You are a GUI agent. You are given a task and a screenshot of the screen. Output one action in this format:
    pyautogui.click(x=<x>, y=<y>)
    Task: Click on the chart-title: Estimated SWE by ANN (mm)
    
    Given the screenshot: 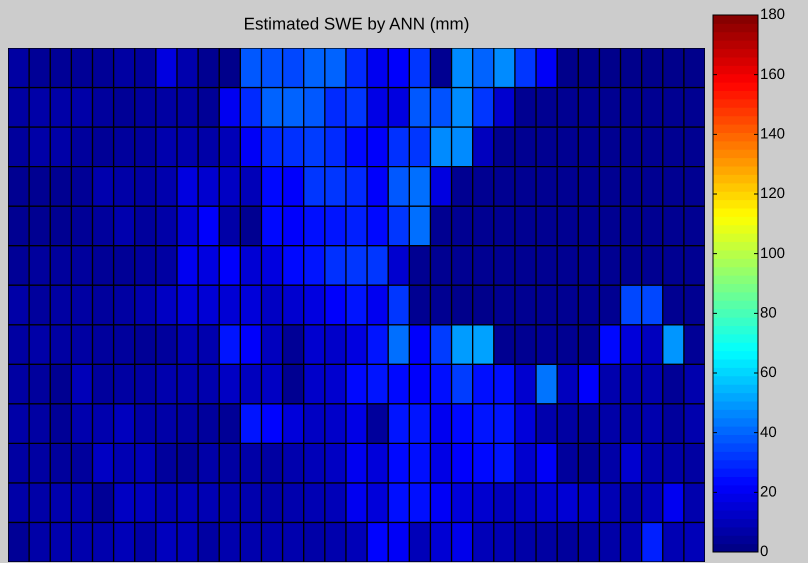 What is the action you would take?
    pyautogui.click(x=357, y=24)
    